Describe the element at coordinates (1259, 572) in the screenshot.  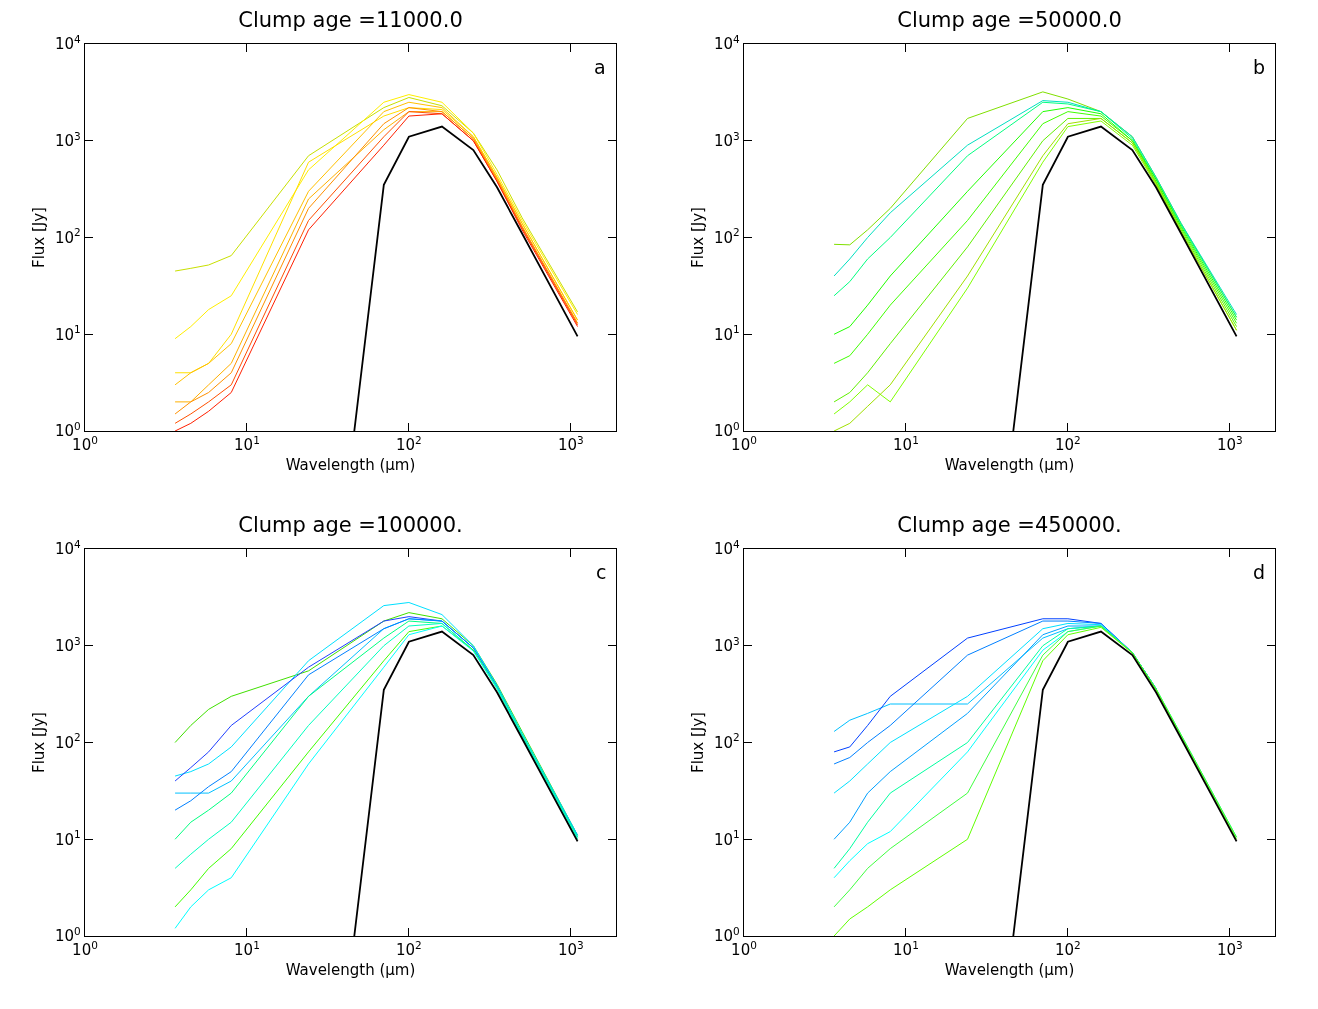
I see `annotation: d` at that location.